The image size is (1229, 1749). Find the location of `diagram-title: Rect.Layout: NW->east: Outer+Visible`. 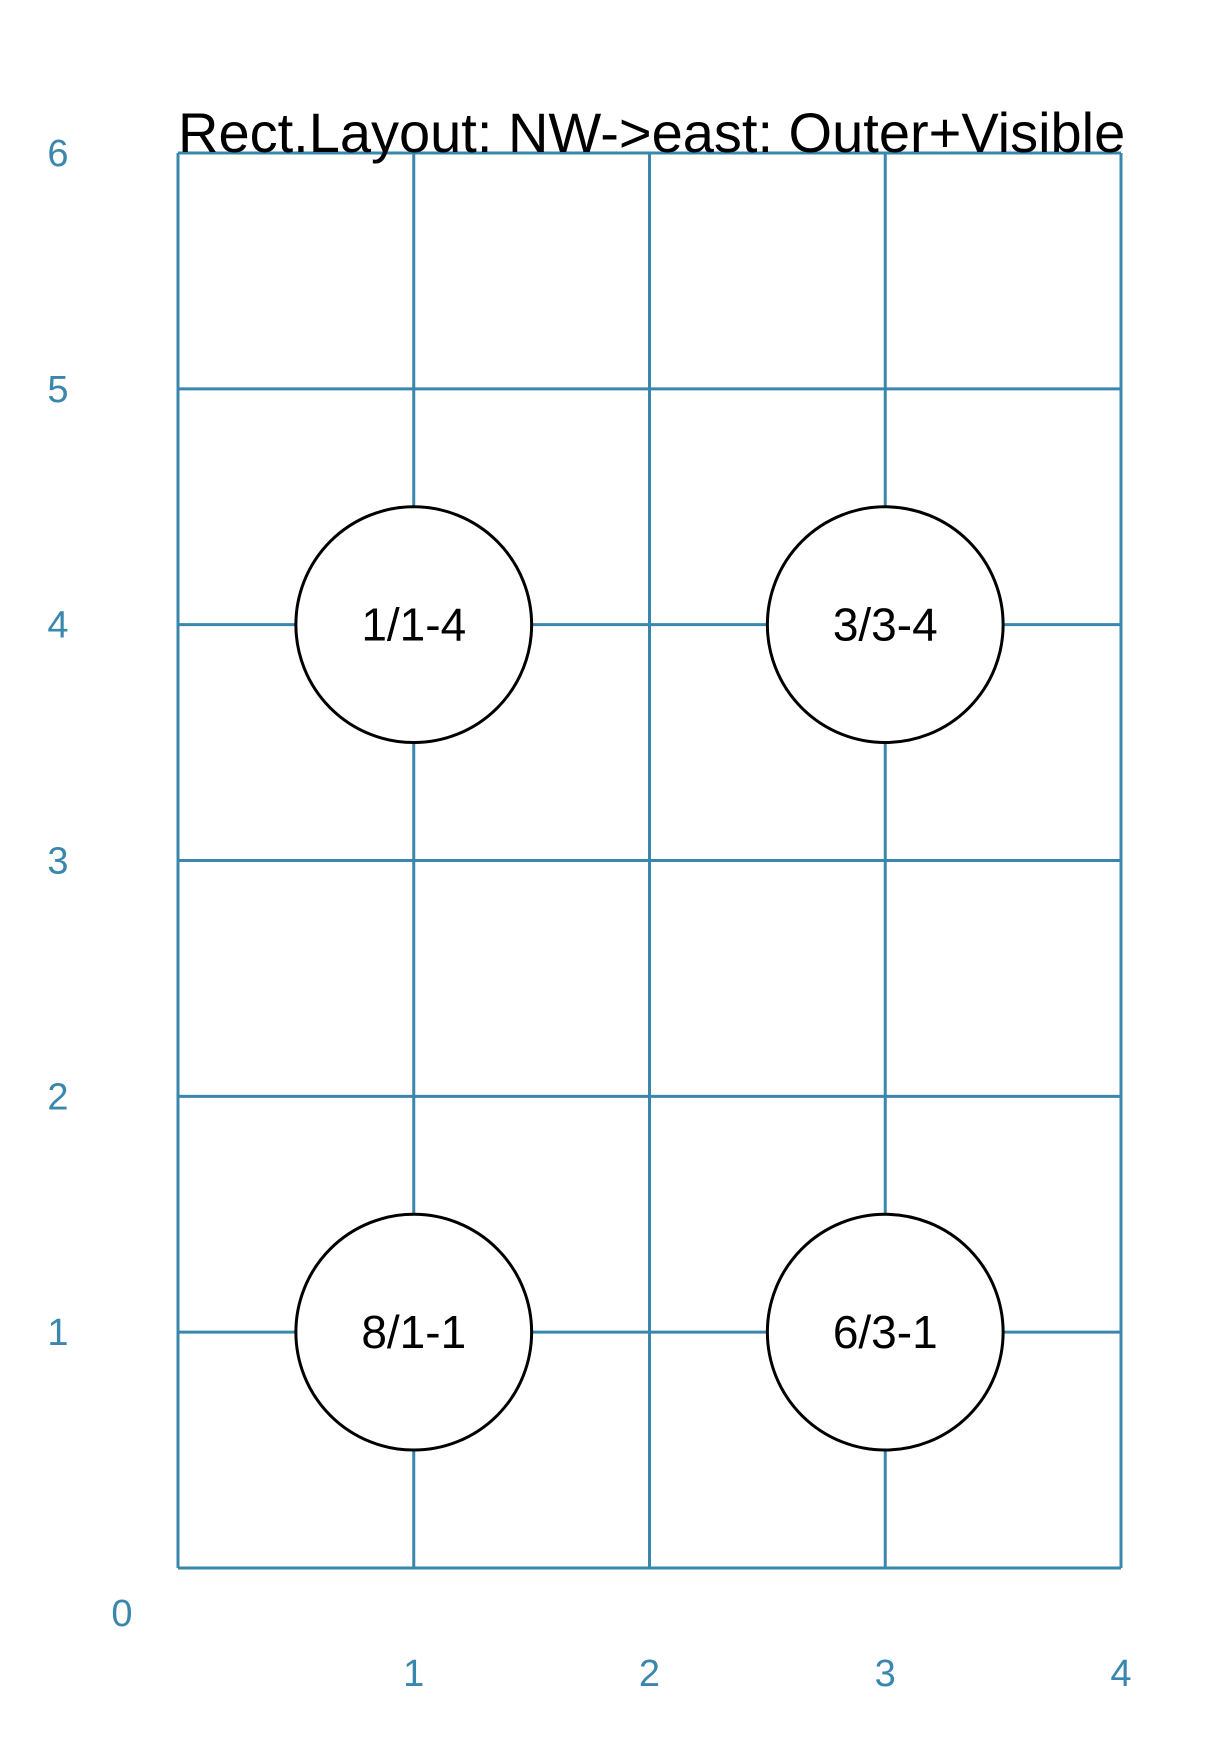

diagram-title: Rect.Layout: NW->east: Outer+Visible is located at coordinates (651, 132).